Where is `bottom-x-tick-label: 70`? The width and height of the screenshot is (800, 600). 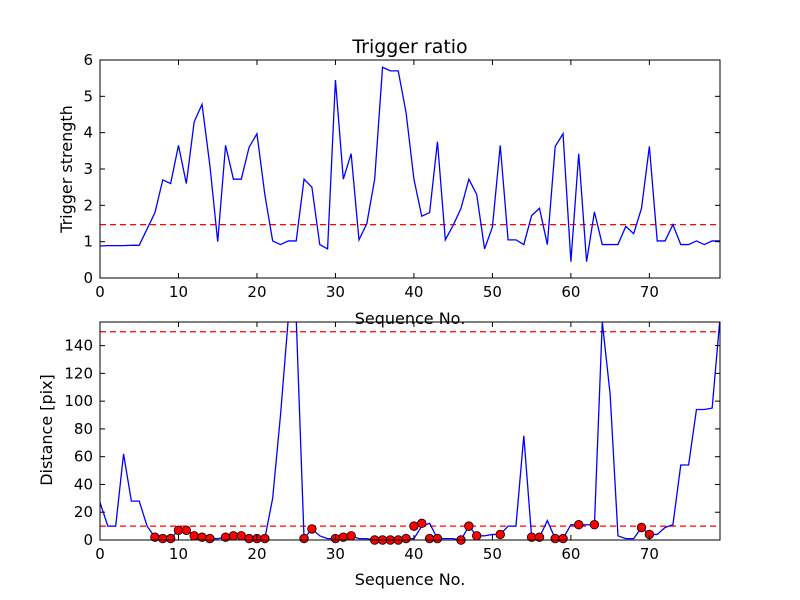
bottom-x-tick-label: 70 is located at coordinates (649, 554).